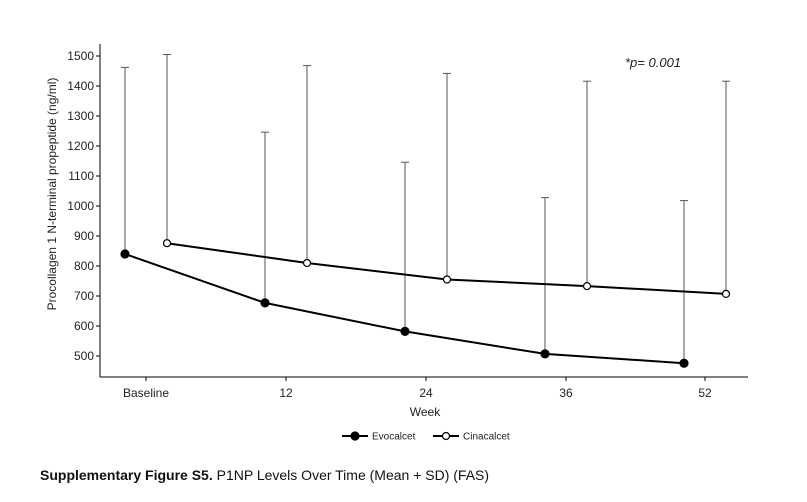  I want to click on legend-label-cinacalcet: Cinacalcet, so click(486, 437).